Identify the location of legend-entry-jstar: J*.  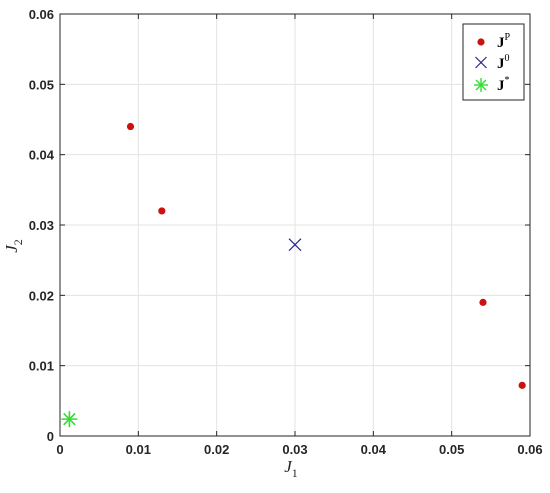
(492, 84).